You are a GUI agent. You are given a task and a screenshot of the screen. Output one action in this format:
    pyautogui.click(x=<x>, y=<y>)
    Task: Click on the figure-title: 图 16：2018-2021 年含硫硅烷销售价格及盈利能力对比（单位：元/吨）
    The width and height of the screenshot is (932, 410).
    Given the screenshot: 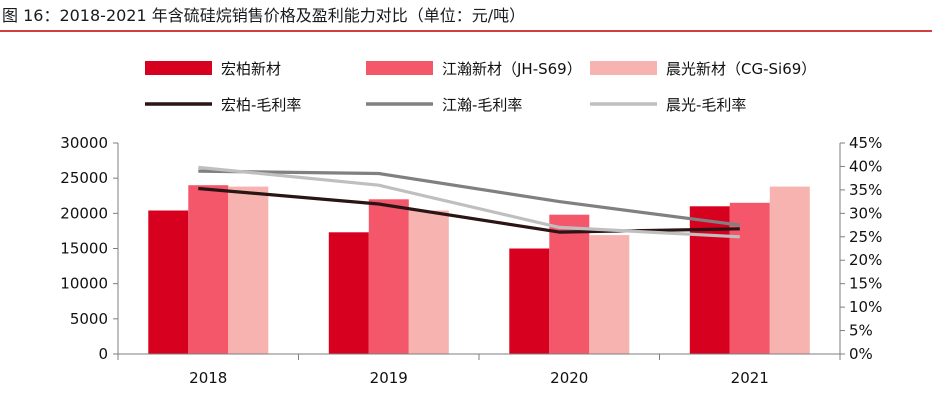 What is the action you would take?
    pyautogui.click(x=263, y=15)
    